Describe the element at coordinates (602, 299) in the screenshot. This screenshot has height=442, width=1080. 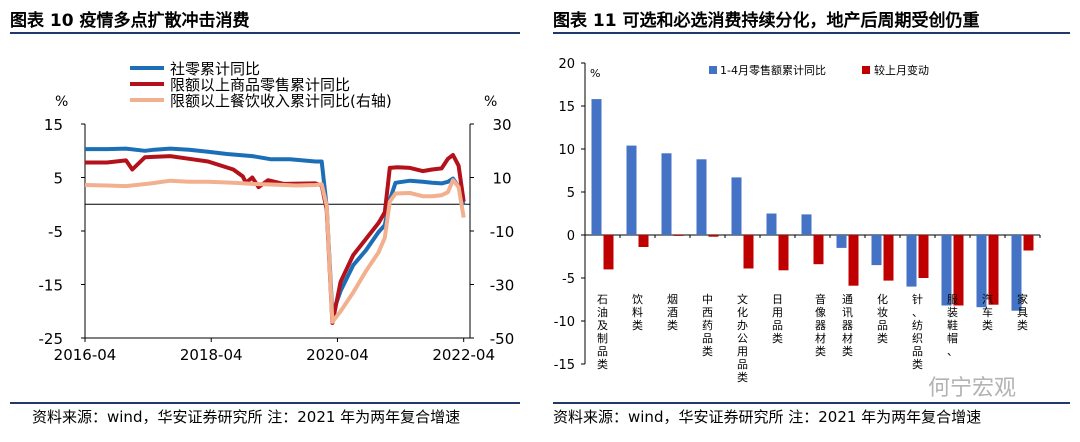
I see `category-label: 石` at that location.